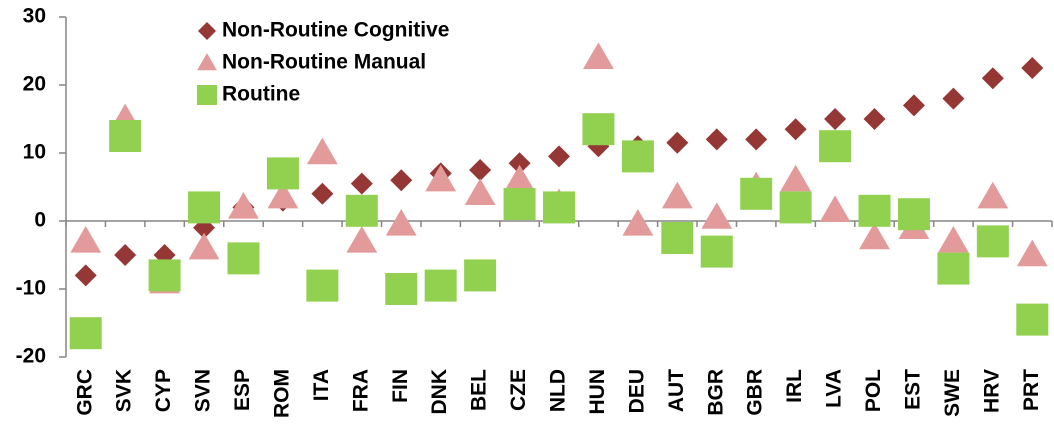  I want to click on x-tick-label: PRT, so click(1031, 390).